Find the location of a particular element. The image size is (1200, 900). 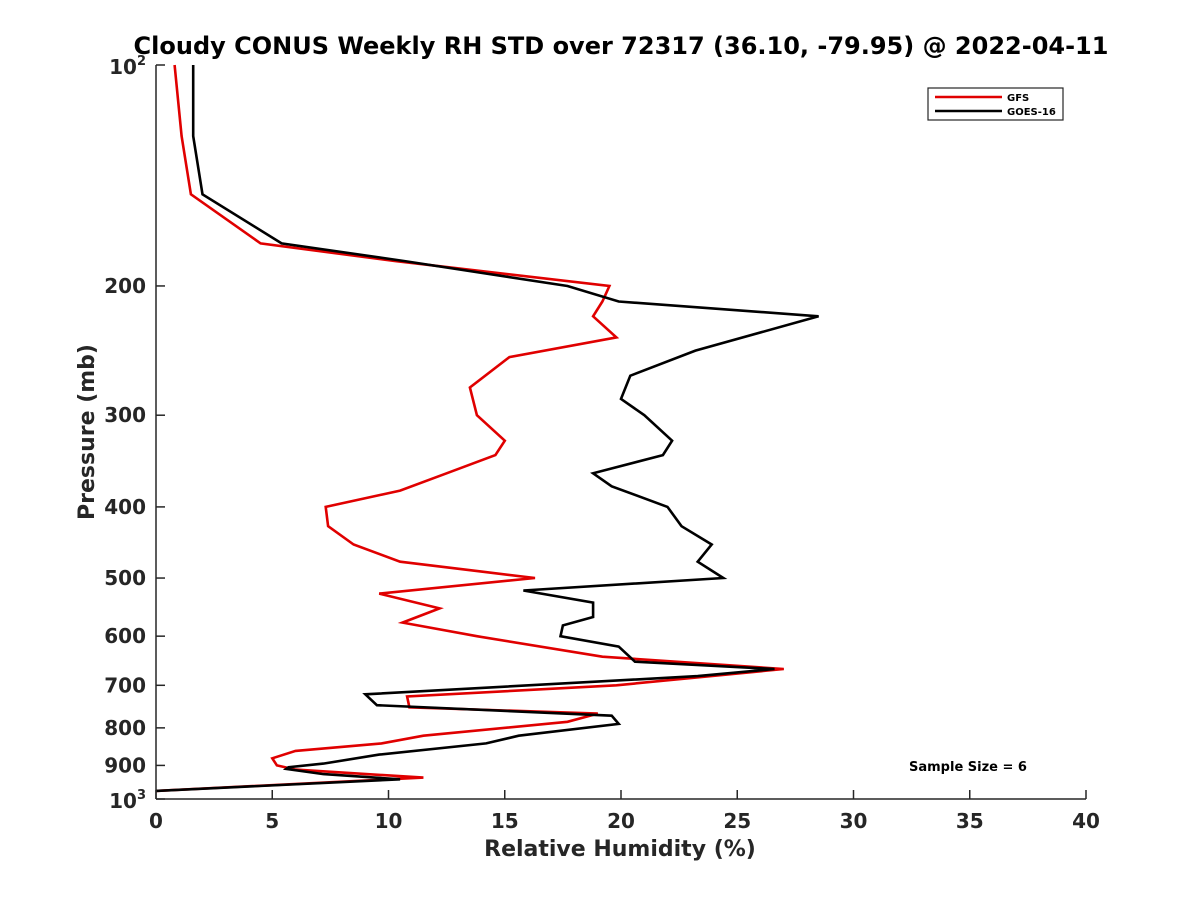

sample-size-annotation: Sample Size = 6 is located at coordinates (968, 767).